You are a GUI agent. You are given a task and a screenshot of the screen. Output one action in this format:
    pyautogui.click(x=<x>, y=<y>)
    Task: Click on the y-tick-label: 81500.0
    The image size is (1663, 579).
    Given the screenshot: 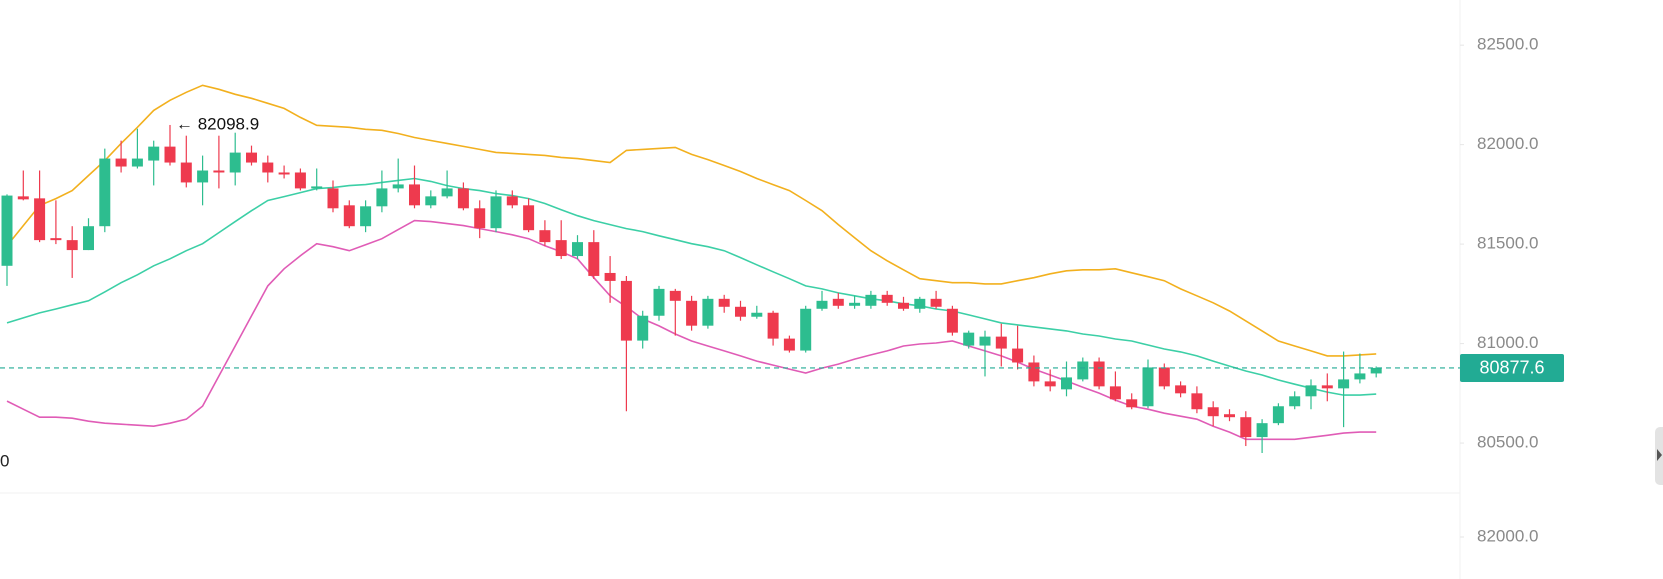 What is the action you would take?
    pyautogui.click(x=1507, y=243)
    